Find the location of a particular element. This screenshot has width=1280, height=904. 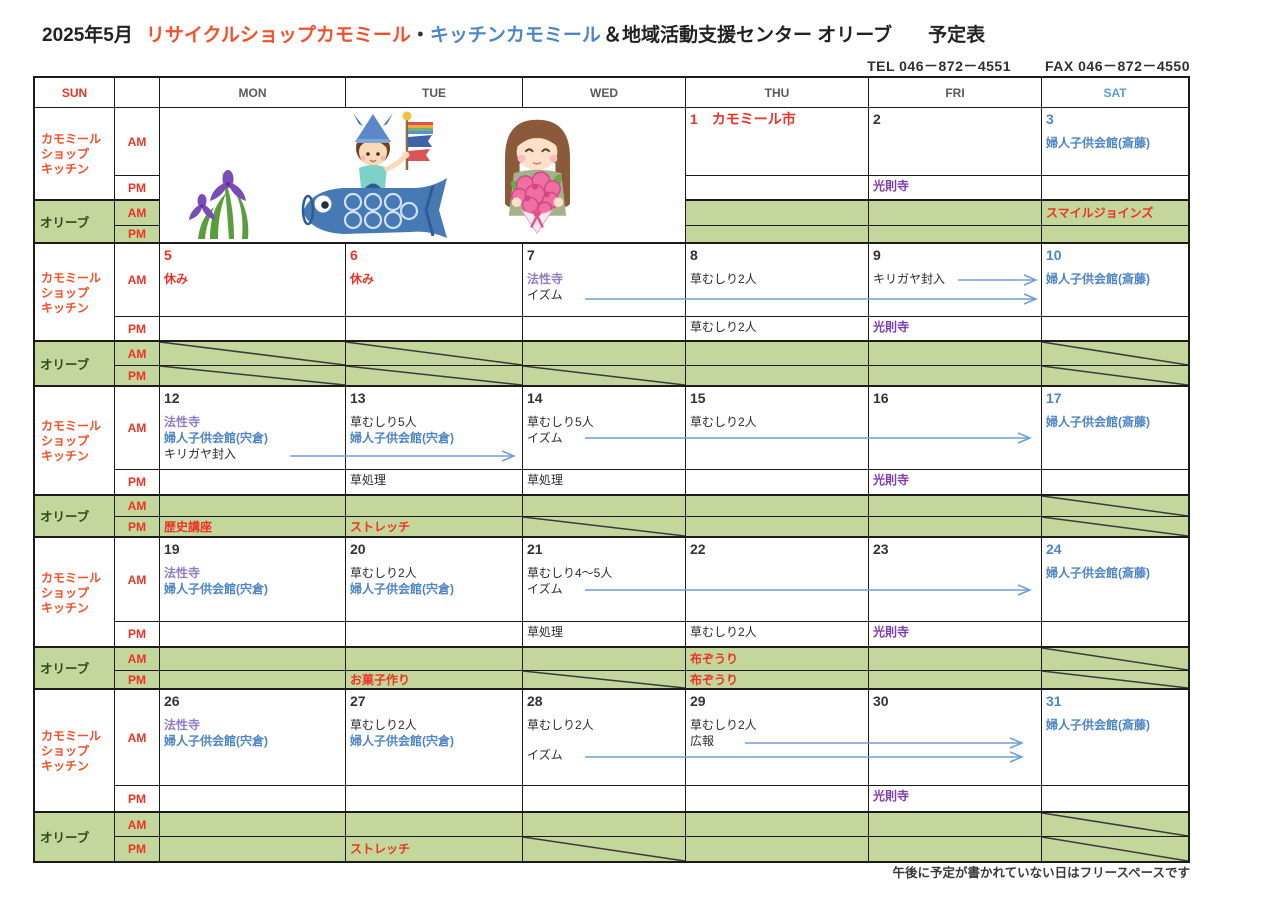

cell-olive-mon12-am is located at coordinates (253, 506).